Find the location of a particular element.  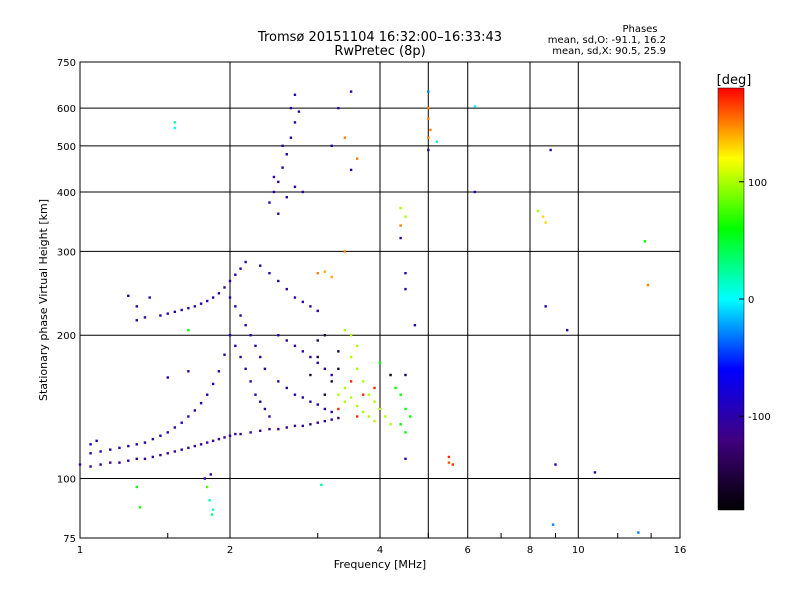

chart-subtitle: RwPretec (8p) is located at coordinates (379, 51).